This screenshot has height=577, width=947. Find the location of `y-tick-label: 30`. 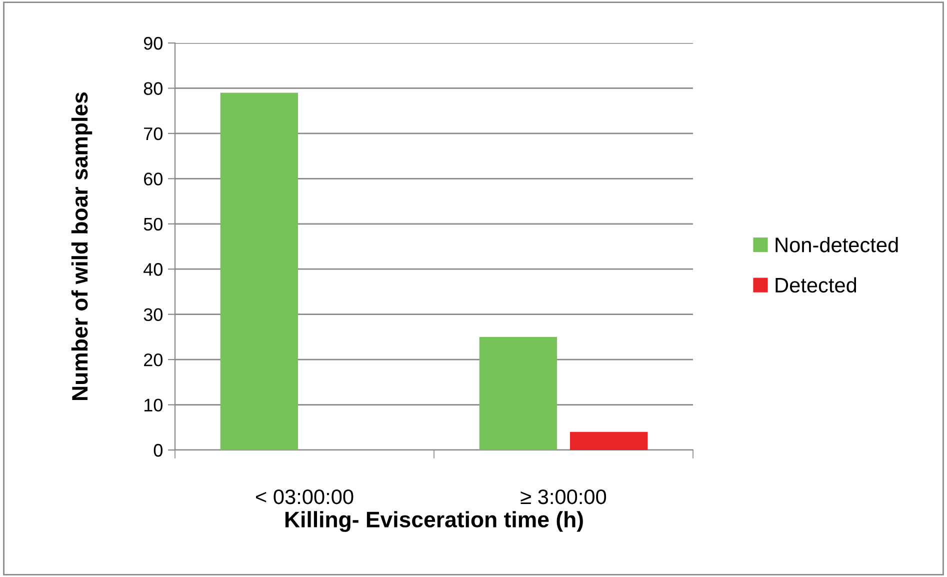

y-tick-label: 30 is located at coordinates (153, 315).